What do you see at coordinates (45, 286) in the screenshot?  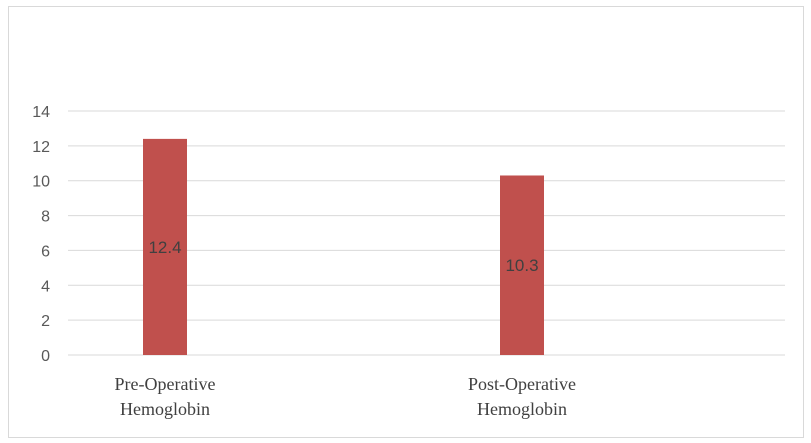 I see `y-tick-label: 4` at bounding box center [45, 286].